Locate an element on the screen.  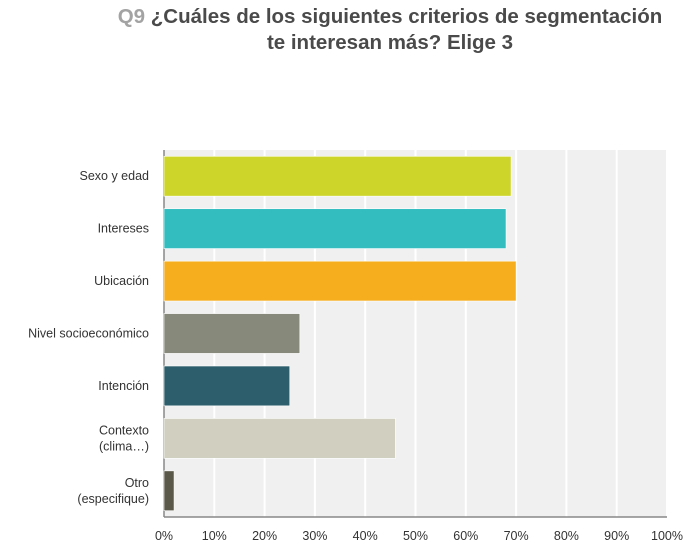
question-number: Q9 is located at coordinates (131, 16).